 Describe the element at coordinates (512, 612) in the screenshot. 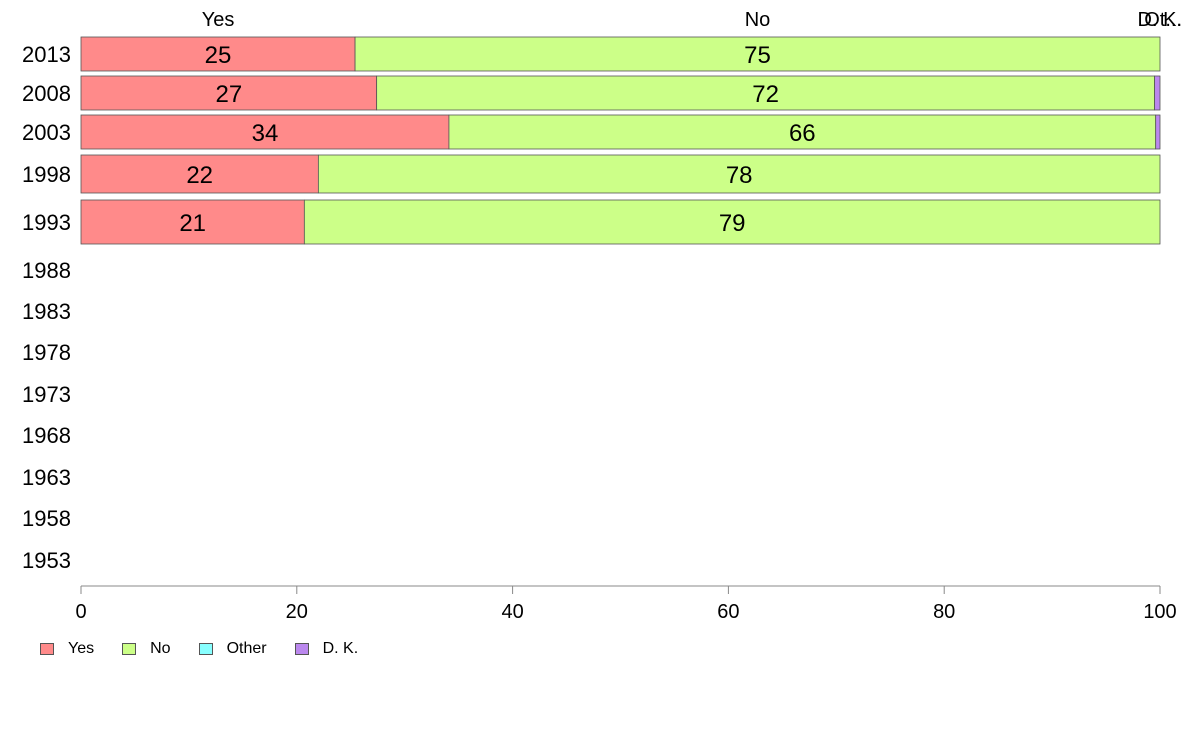

I see `x-tick-label: 40` at that location.